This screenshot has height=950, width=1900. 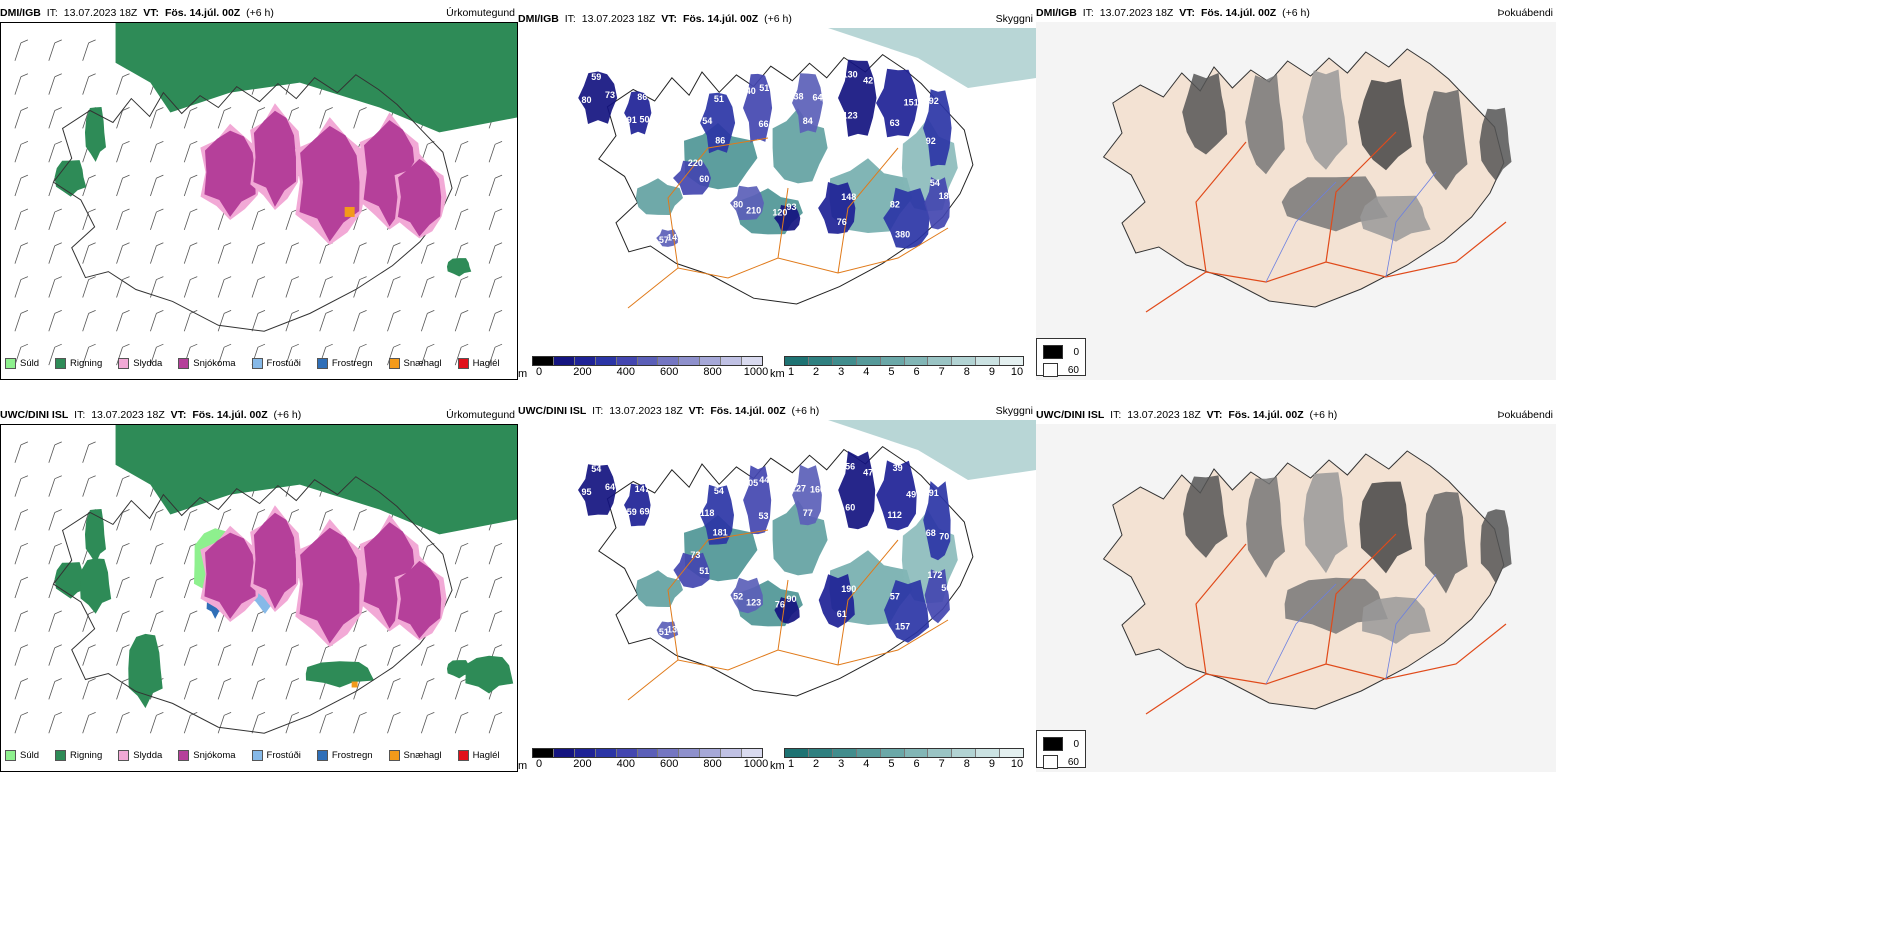 What do you see at coordinates (1061, 357) in the screenshot?
I see `fog-legend: 0 60` at bounding box center [1061, 357].